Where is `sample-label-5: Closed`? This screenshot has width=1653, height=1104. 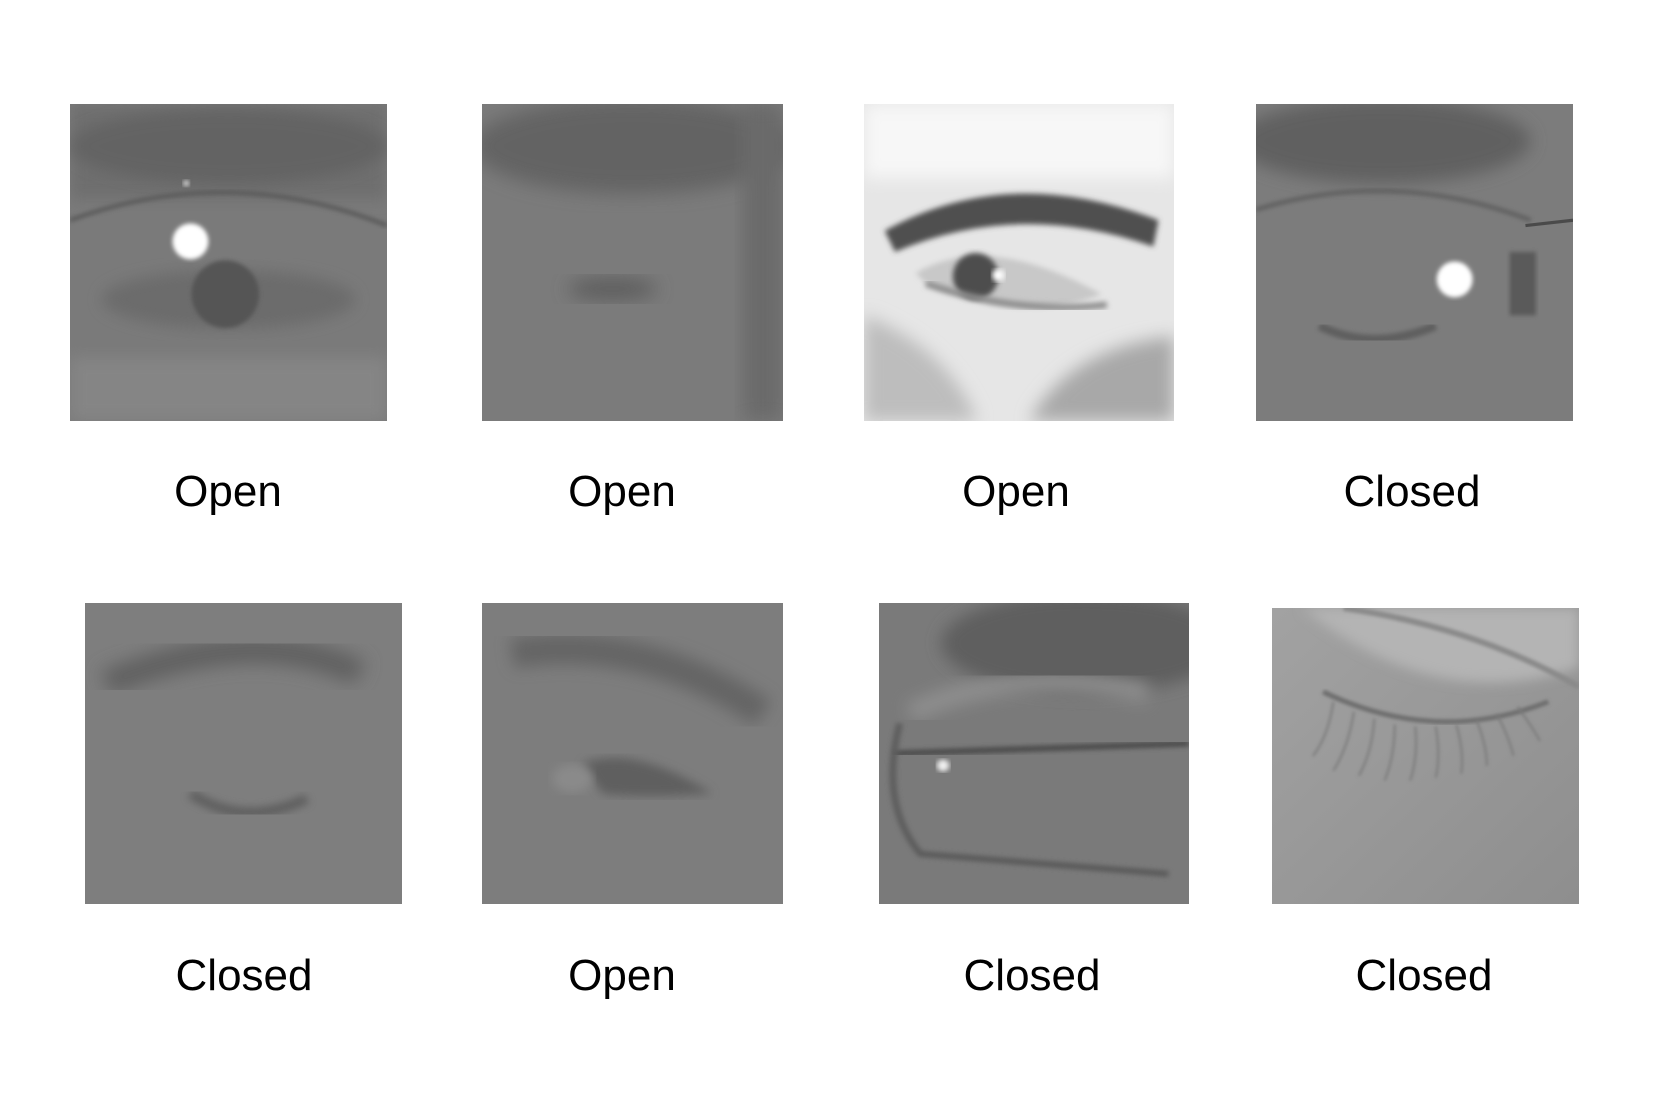 sample-label-5: Closed is located at coordinates (244, 975).